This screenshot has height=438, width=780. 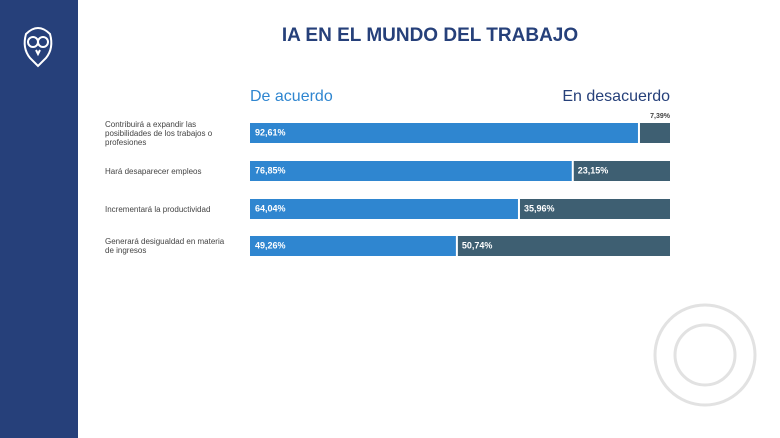 I want to click on category-label: Incrementará la productividad, so click(x=158, y=209).